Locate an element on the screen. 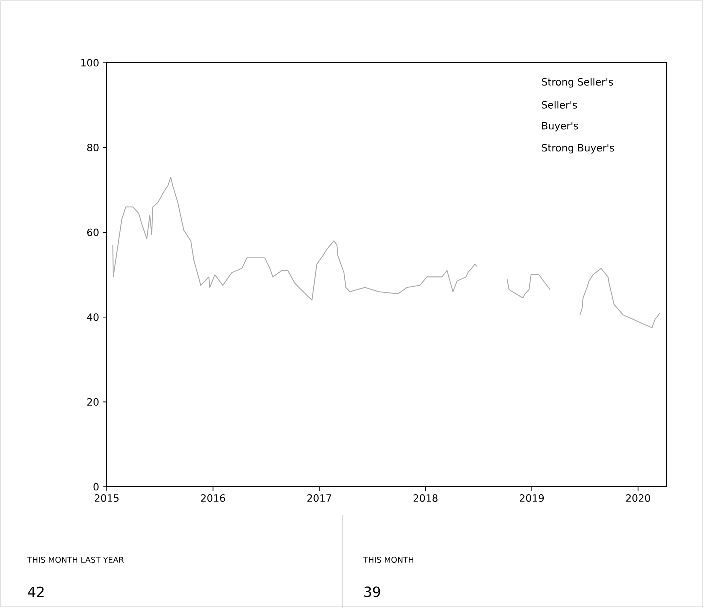 The image size is (704, 608). x-tick-label: 2019 is located at coordinates (532, 498).